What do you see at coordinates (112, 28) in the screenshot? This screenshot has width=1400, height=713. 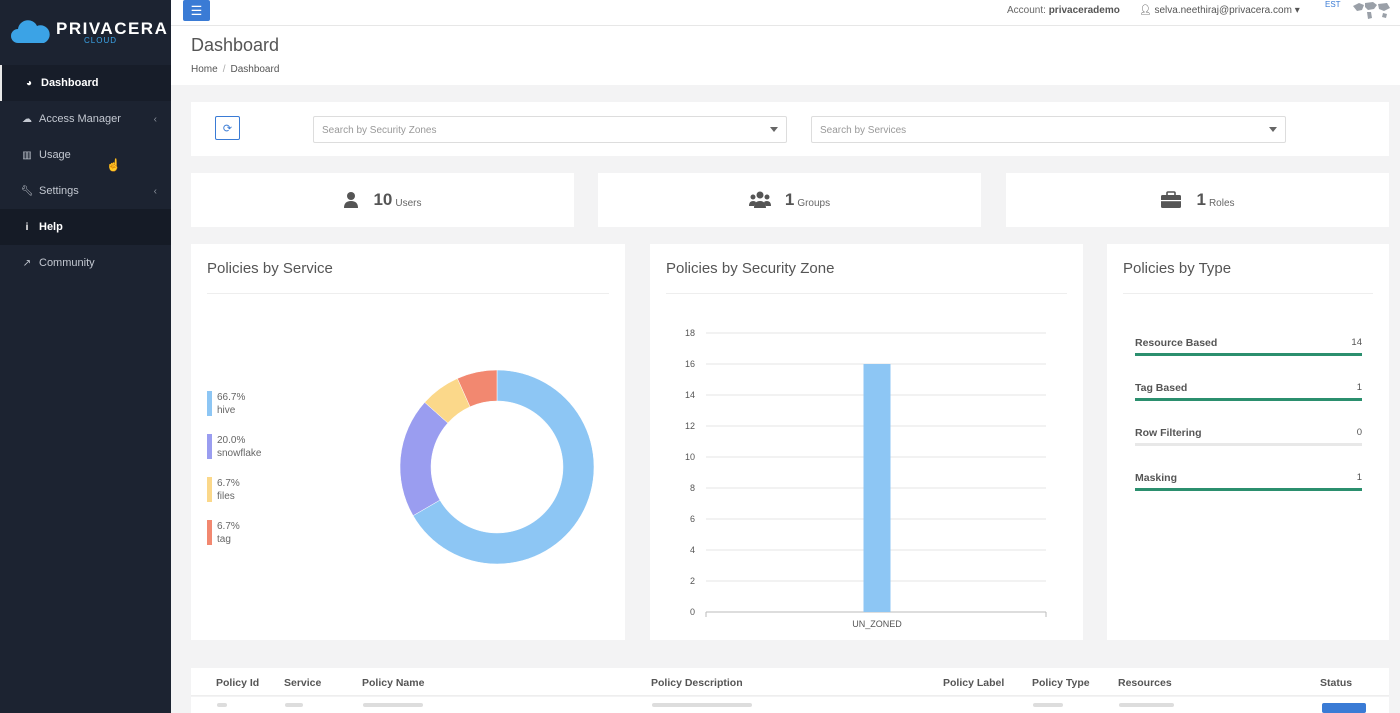 I see `brand-name: PRIVACERA` at bounding box center [112, 28].